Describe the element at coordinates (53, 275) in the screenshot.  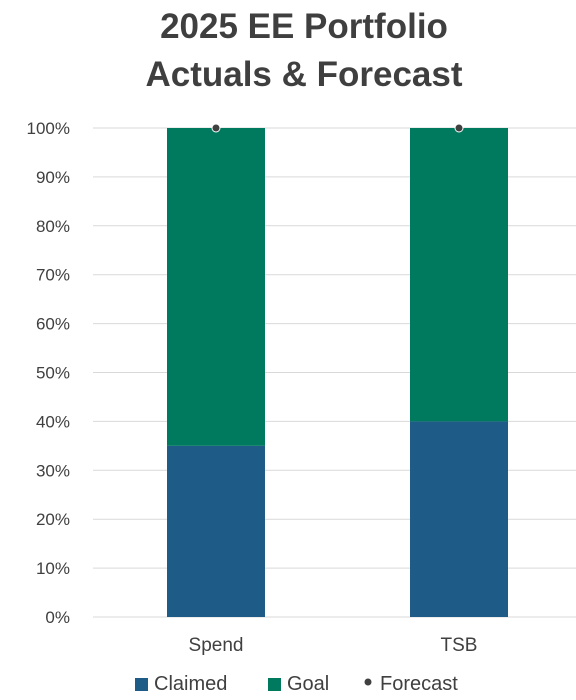
I see `y-tick-label: 70%` at that location.